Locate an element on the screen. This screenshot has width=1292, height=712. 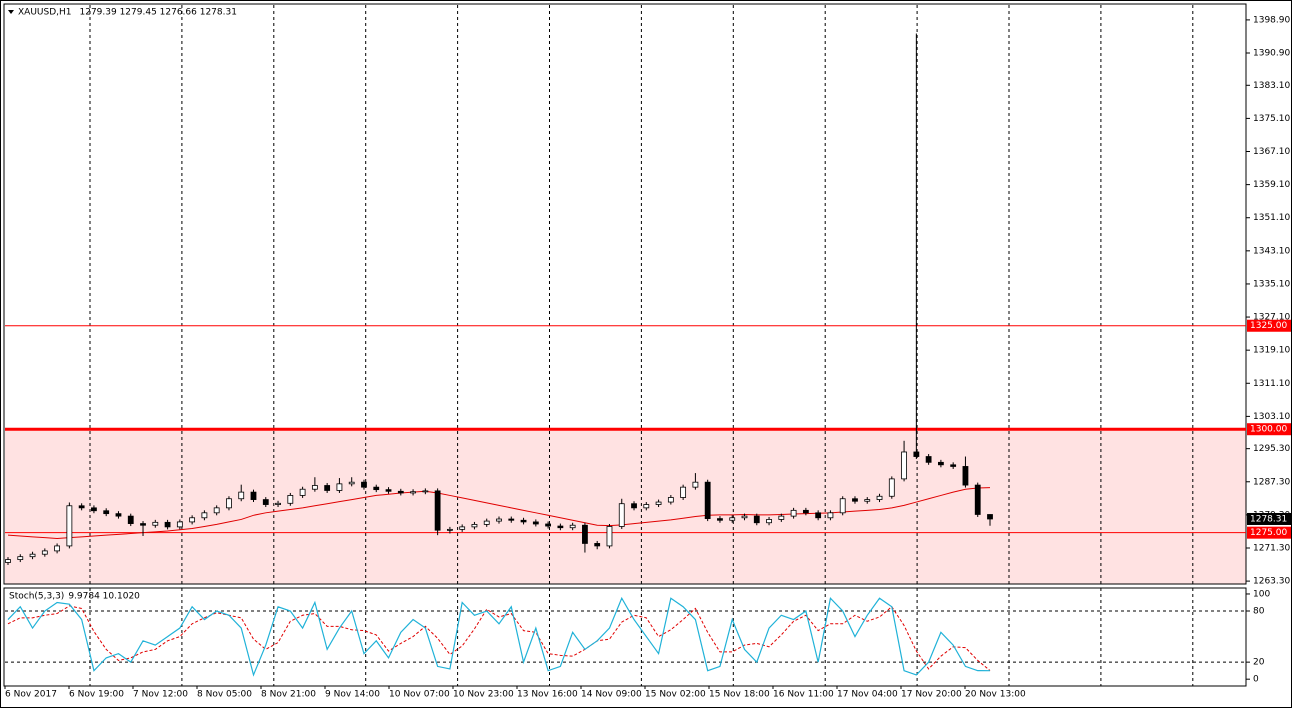
stoch-name: Stoch(5,3,3) is located at coordinates (36, 597).